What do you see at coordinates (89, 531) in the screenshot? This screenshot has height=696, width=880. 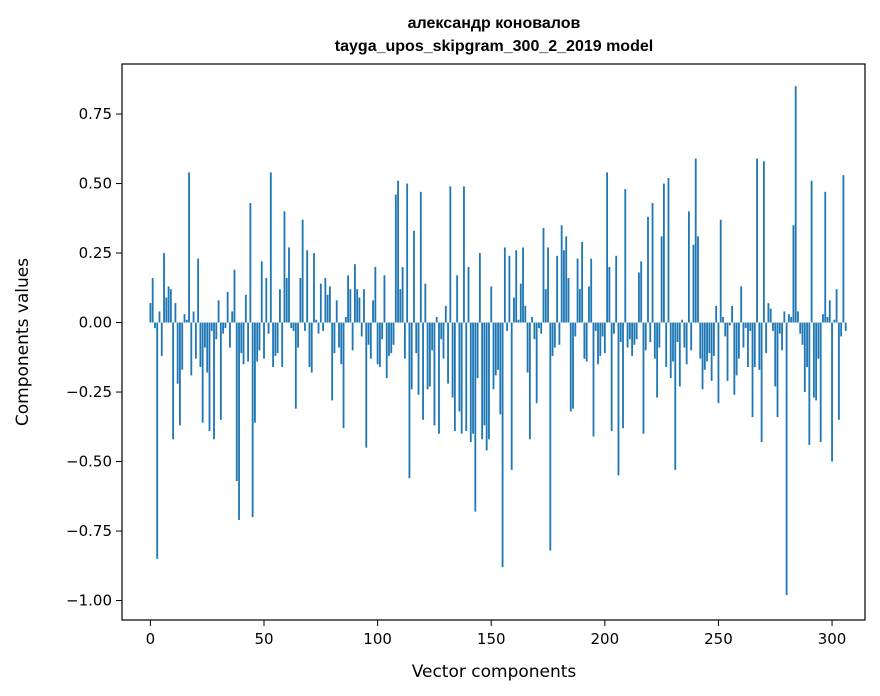 I see `y-tick-label: −0.75` at bounding box center [89, 531].